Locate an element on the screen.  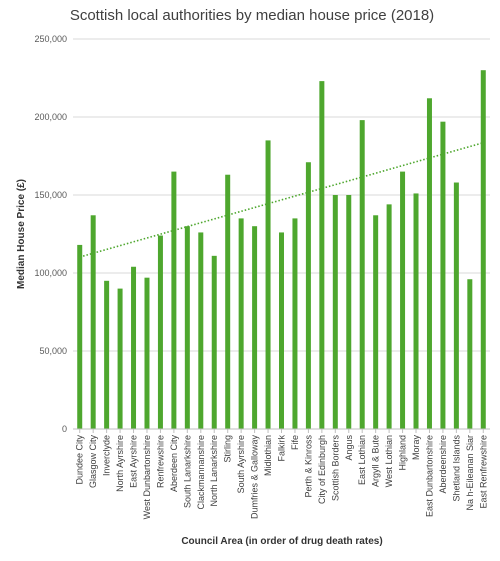
x-tick-label: South Lanarkshire is located at coordinates (187, 471).